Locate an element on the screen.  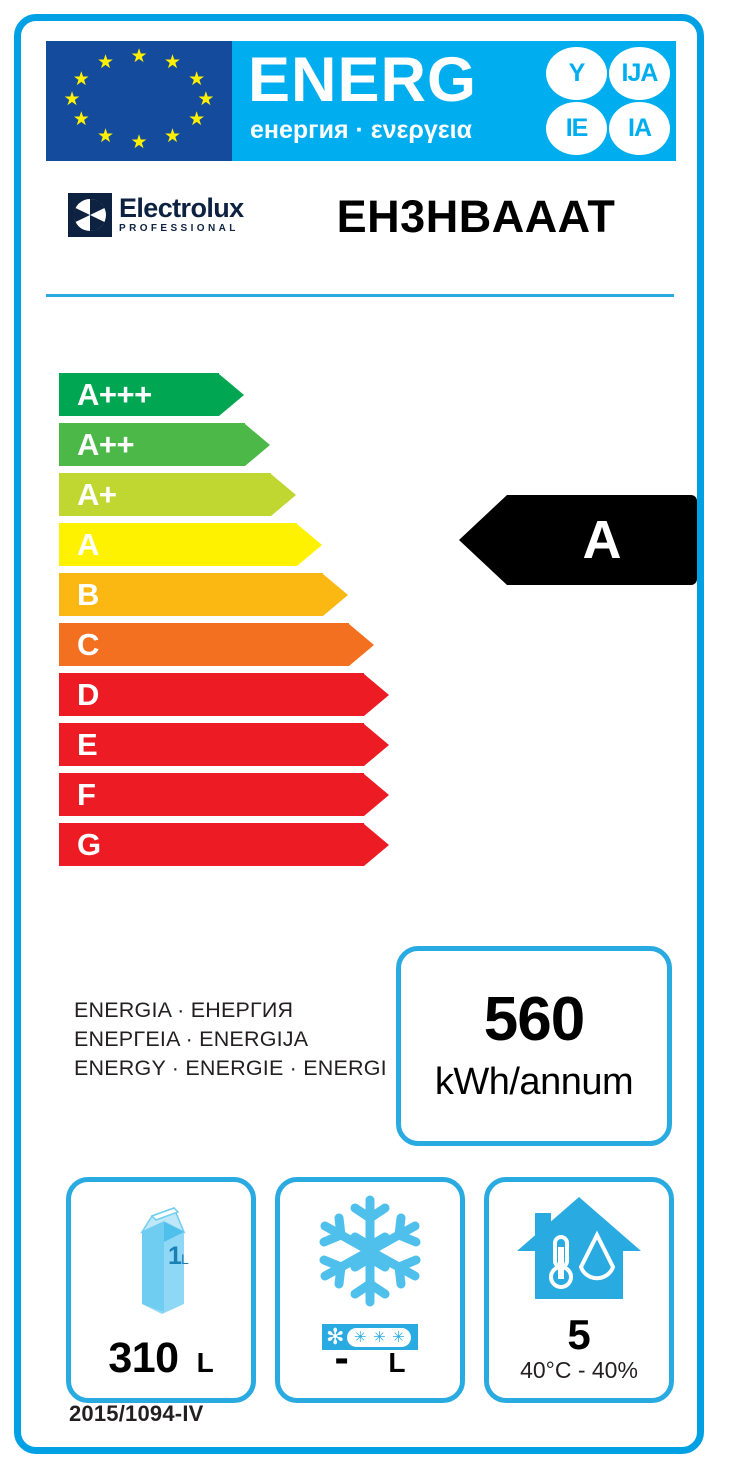
brand-row: Electrolux PROFESSIONAL EH3HBAAAT is located at coordinates (361, 223).